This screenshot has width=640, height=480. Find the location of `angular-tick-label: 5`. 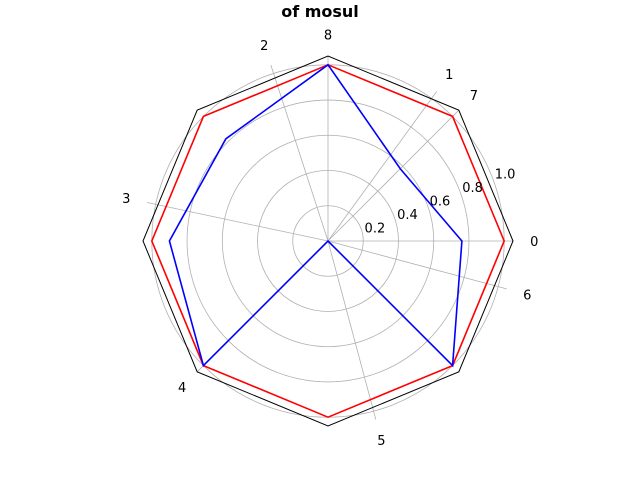

angular-tick-label: 5 is located at coordinates (381, 441).